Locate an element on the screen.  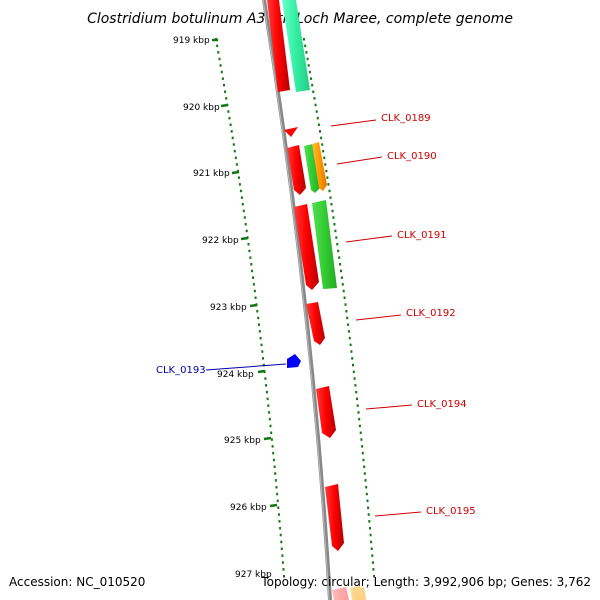
ruler-label: 920 kbp is located at coordinates (201, 108).